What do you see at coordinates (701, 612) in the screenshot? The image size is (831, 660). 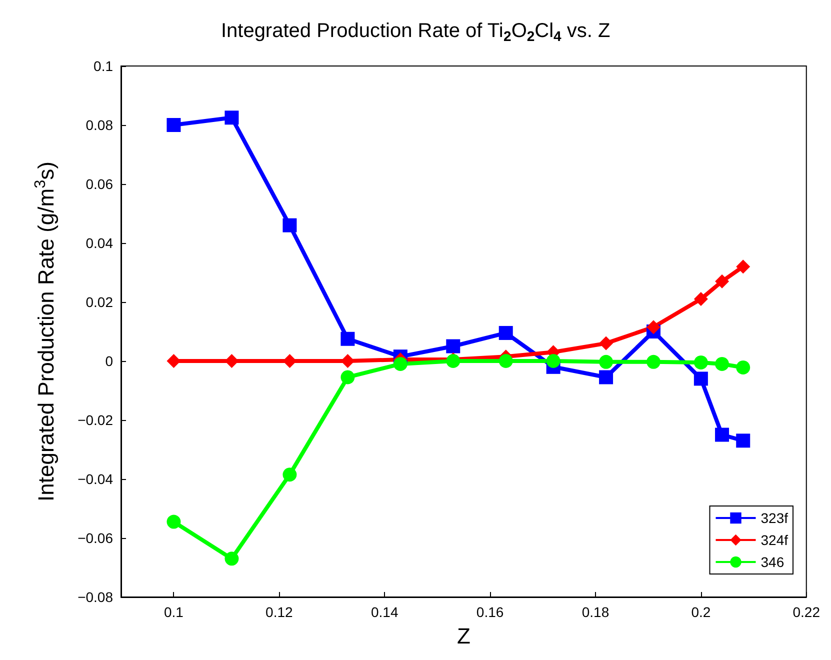 I see `x-tick-label: 0.2` at bounding box center [701, 612].